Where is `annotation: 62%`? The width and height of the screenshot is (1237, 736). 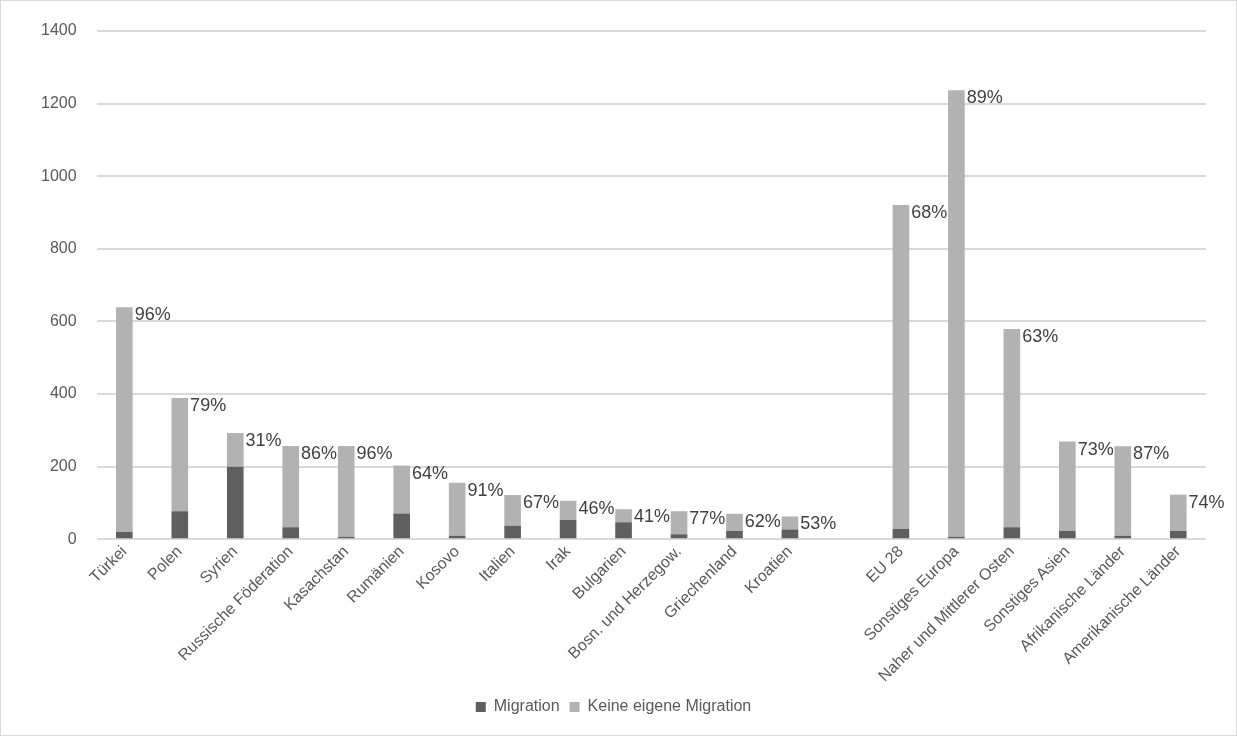
annotation: 62% is located at coordinates (762, 520).